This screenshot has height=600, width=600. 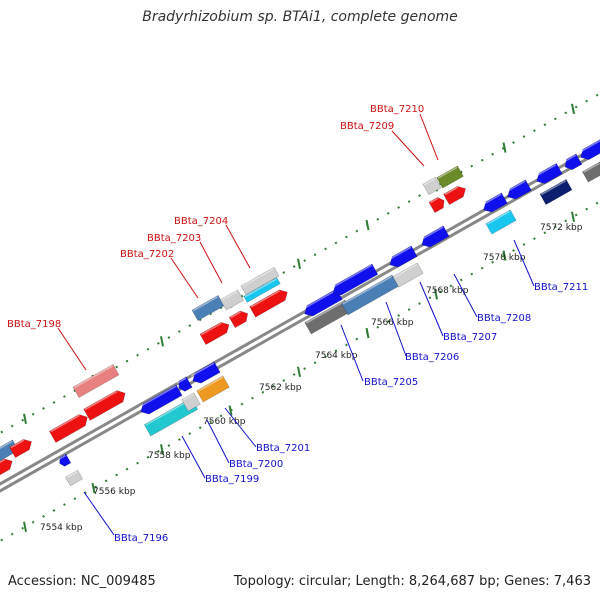 What do you see at coordinates (283, 448) in the screenshot?
I see `gene-label-reverse: BBta_7201` at bounding box center [283, 448].